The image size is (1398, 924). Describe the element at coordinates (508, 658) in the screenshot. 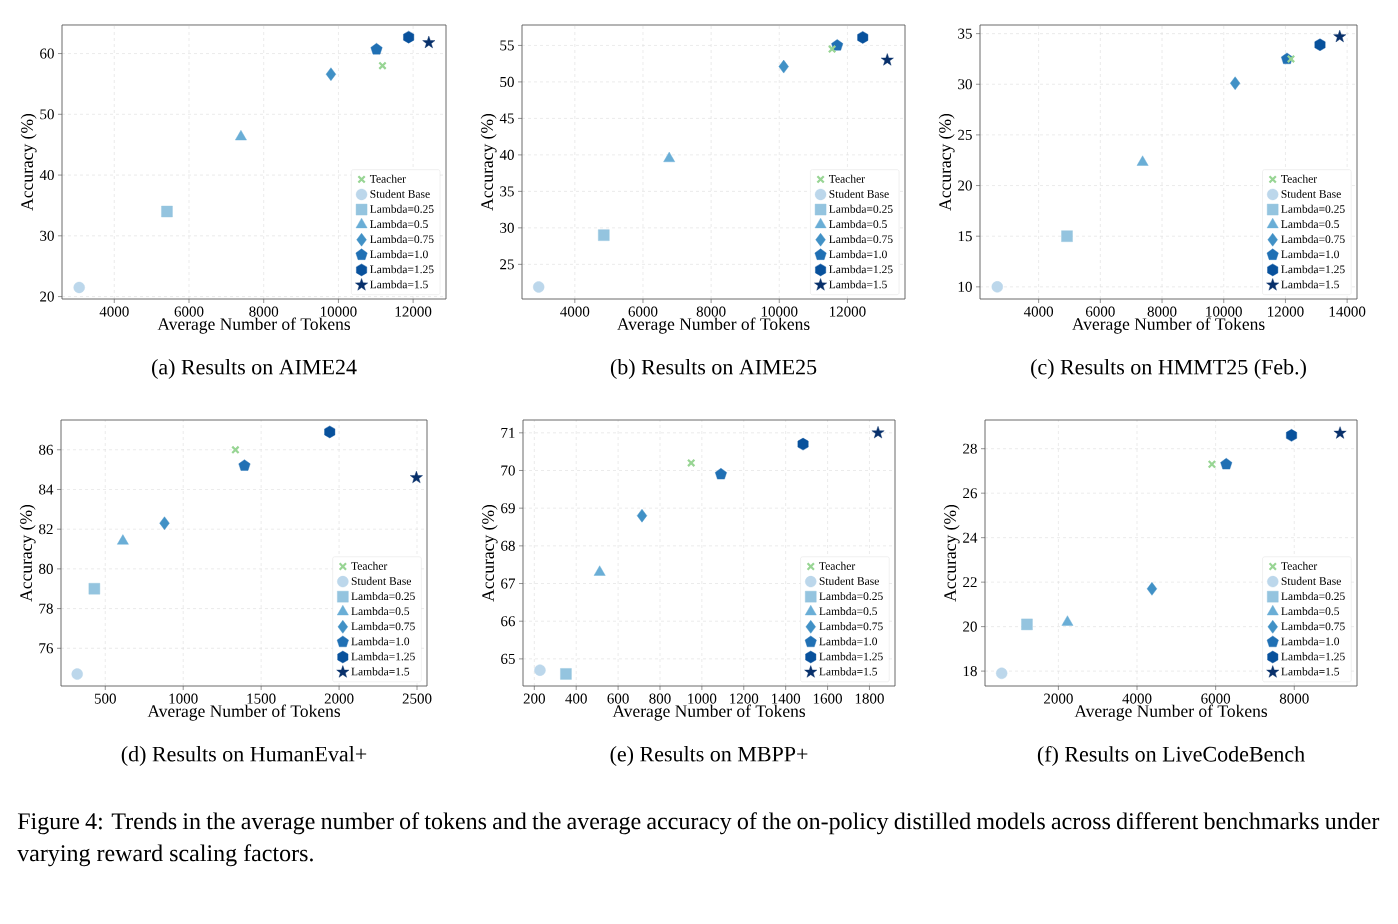

I see `y-tick-label: 65` at that location.